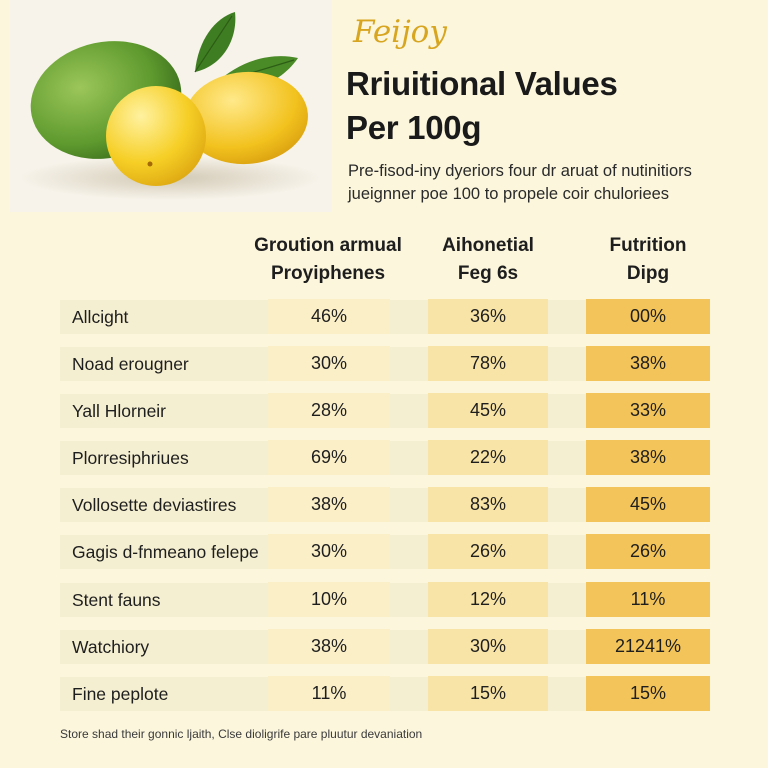 The height and width of the screenshot is (768, 768). I want to click on cell-column-2: 78%, so click(488, 364).